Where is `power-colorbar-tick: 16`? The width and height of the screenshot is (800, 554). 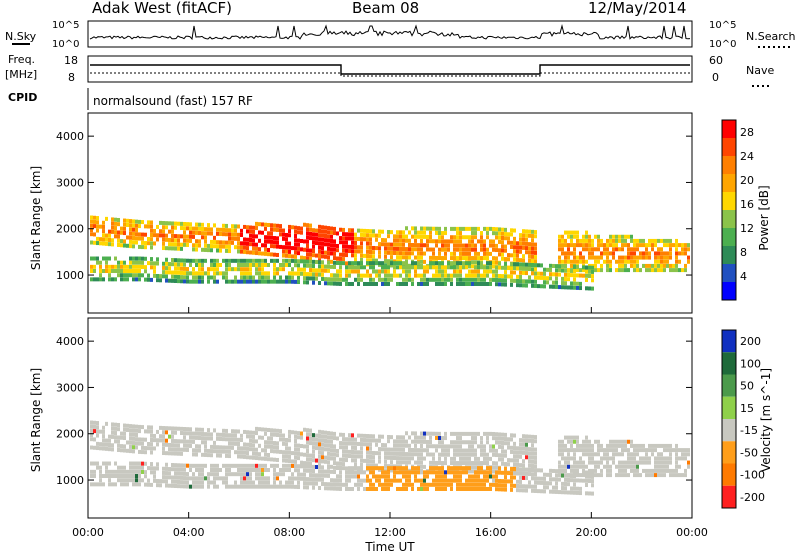
power-colorbar-tick: 16 is located at coordinates (747, 204).